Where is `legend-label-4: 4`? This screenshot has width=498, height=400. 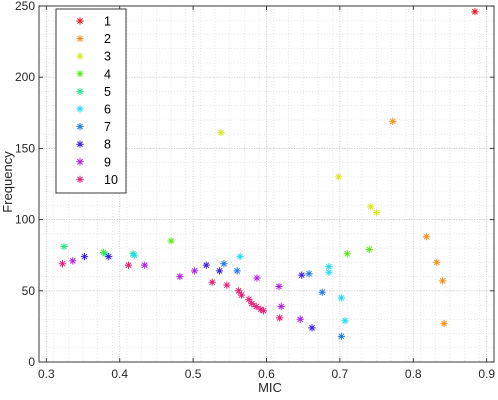 legend-label-4: 4 is located at coordinates (107, 74).